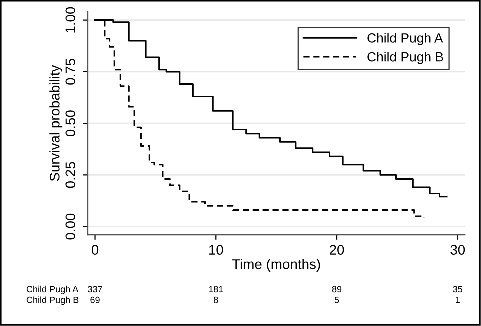 This screenshot has height=326, width=481. Describe the element at coordinates (337, 300) in the screenshot. I see `text: 5` at that location.